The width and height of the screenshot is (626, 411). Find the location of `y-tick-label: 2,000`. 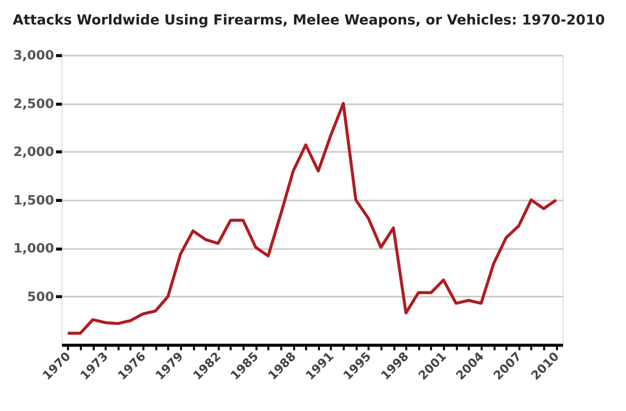

y-tick-label: 2,000 is located at coordinates (33, 152).